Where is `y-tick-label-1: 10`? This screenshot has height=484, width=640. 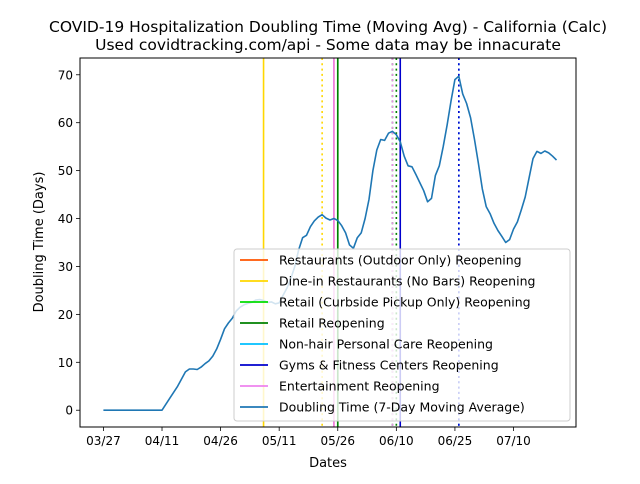 y-tick-label-1: 10 is located at coordinates (65, 363).